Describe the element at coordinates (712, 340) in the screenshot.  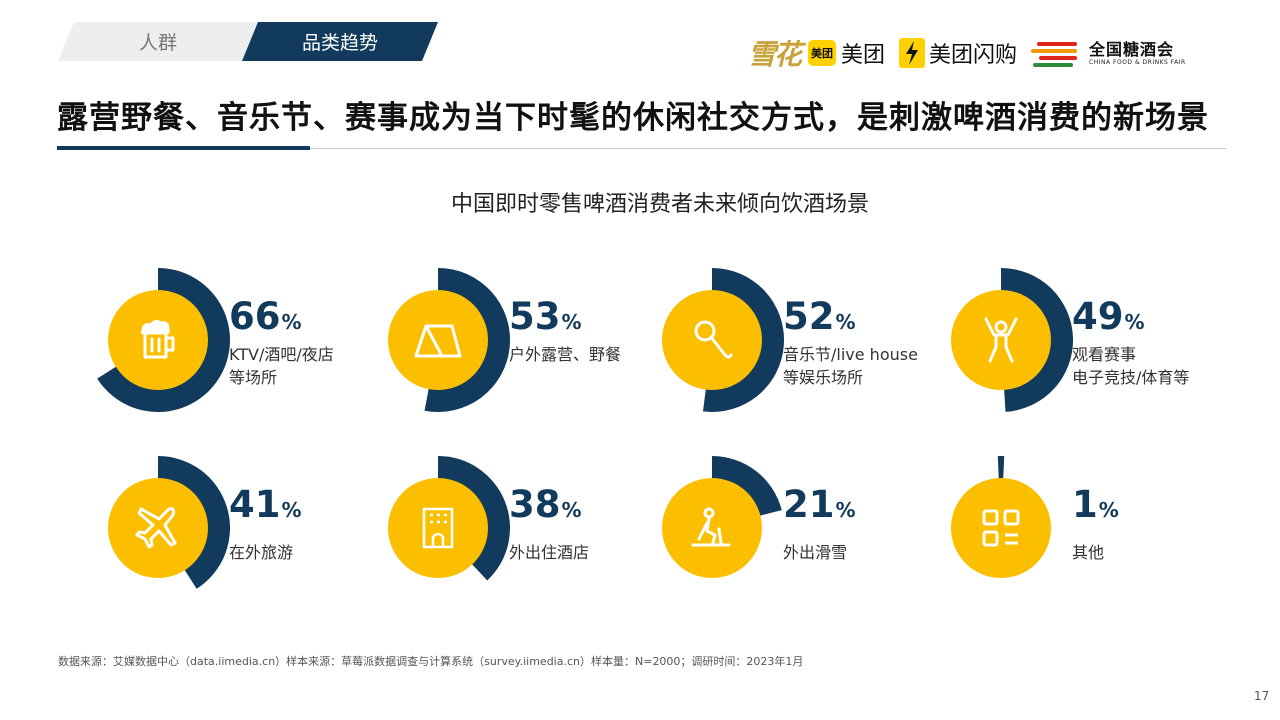
I see `microphone-icon` at that location.